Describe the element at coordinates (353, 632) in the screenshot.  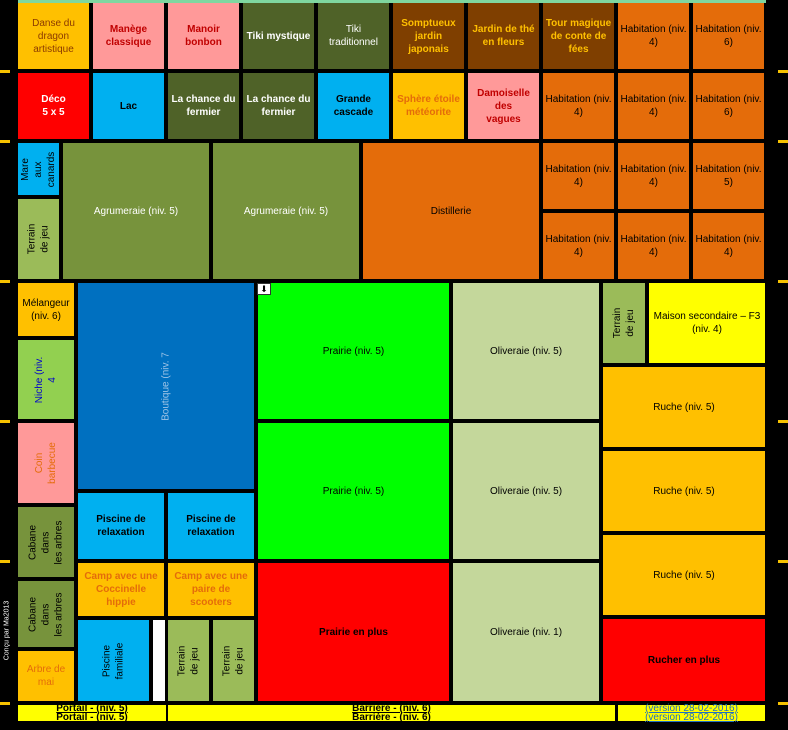
I see `building-cell: Prairie en plus` at that location.